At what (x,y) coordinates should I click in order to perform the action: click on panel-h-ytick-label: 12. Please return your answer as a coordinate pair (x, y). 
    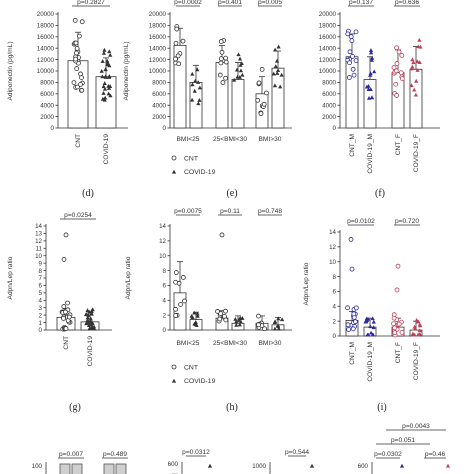
    Looking at the image, I should click on (162, 241).